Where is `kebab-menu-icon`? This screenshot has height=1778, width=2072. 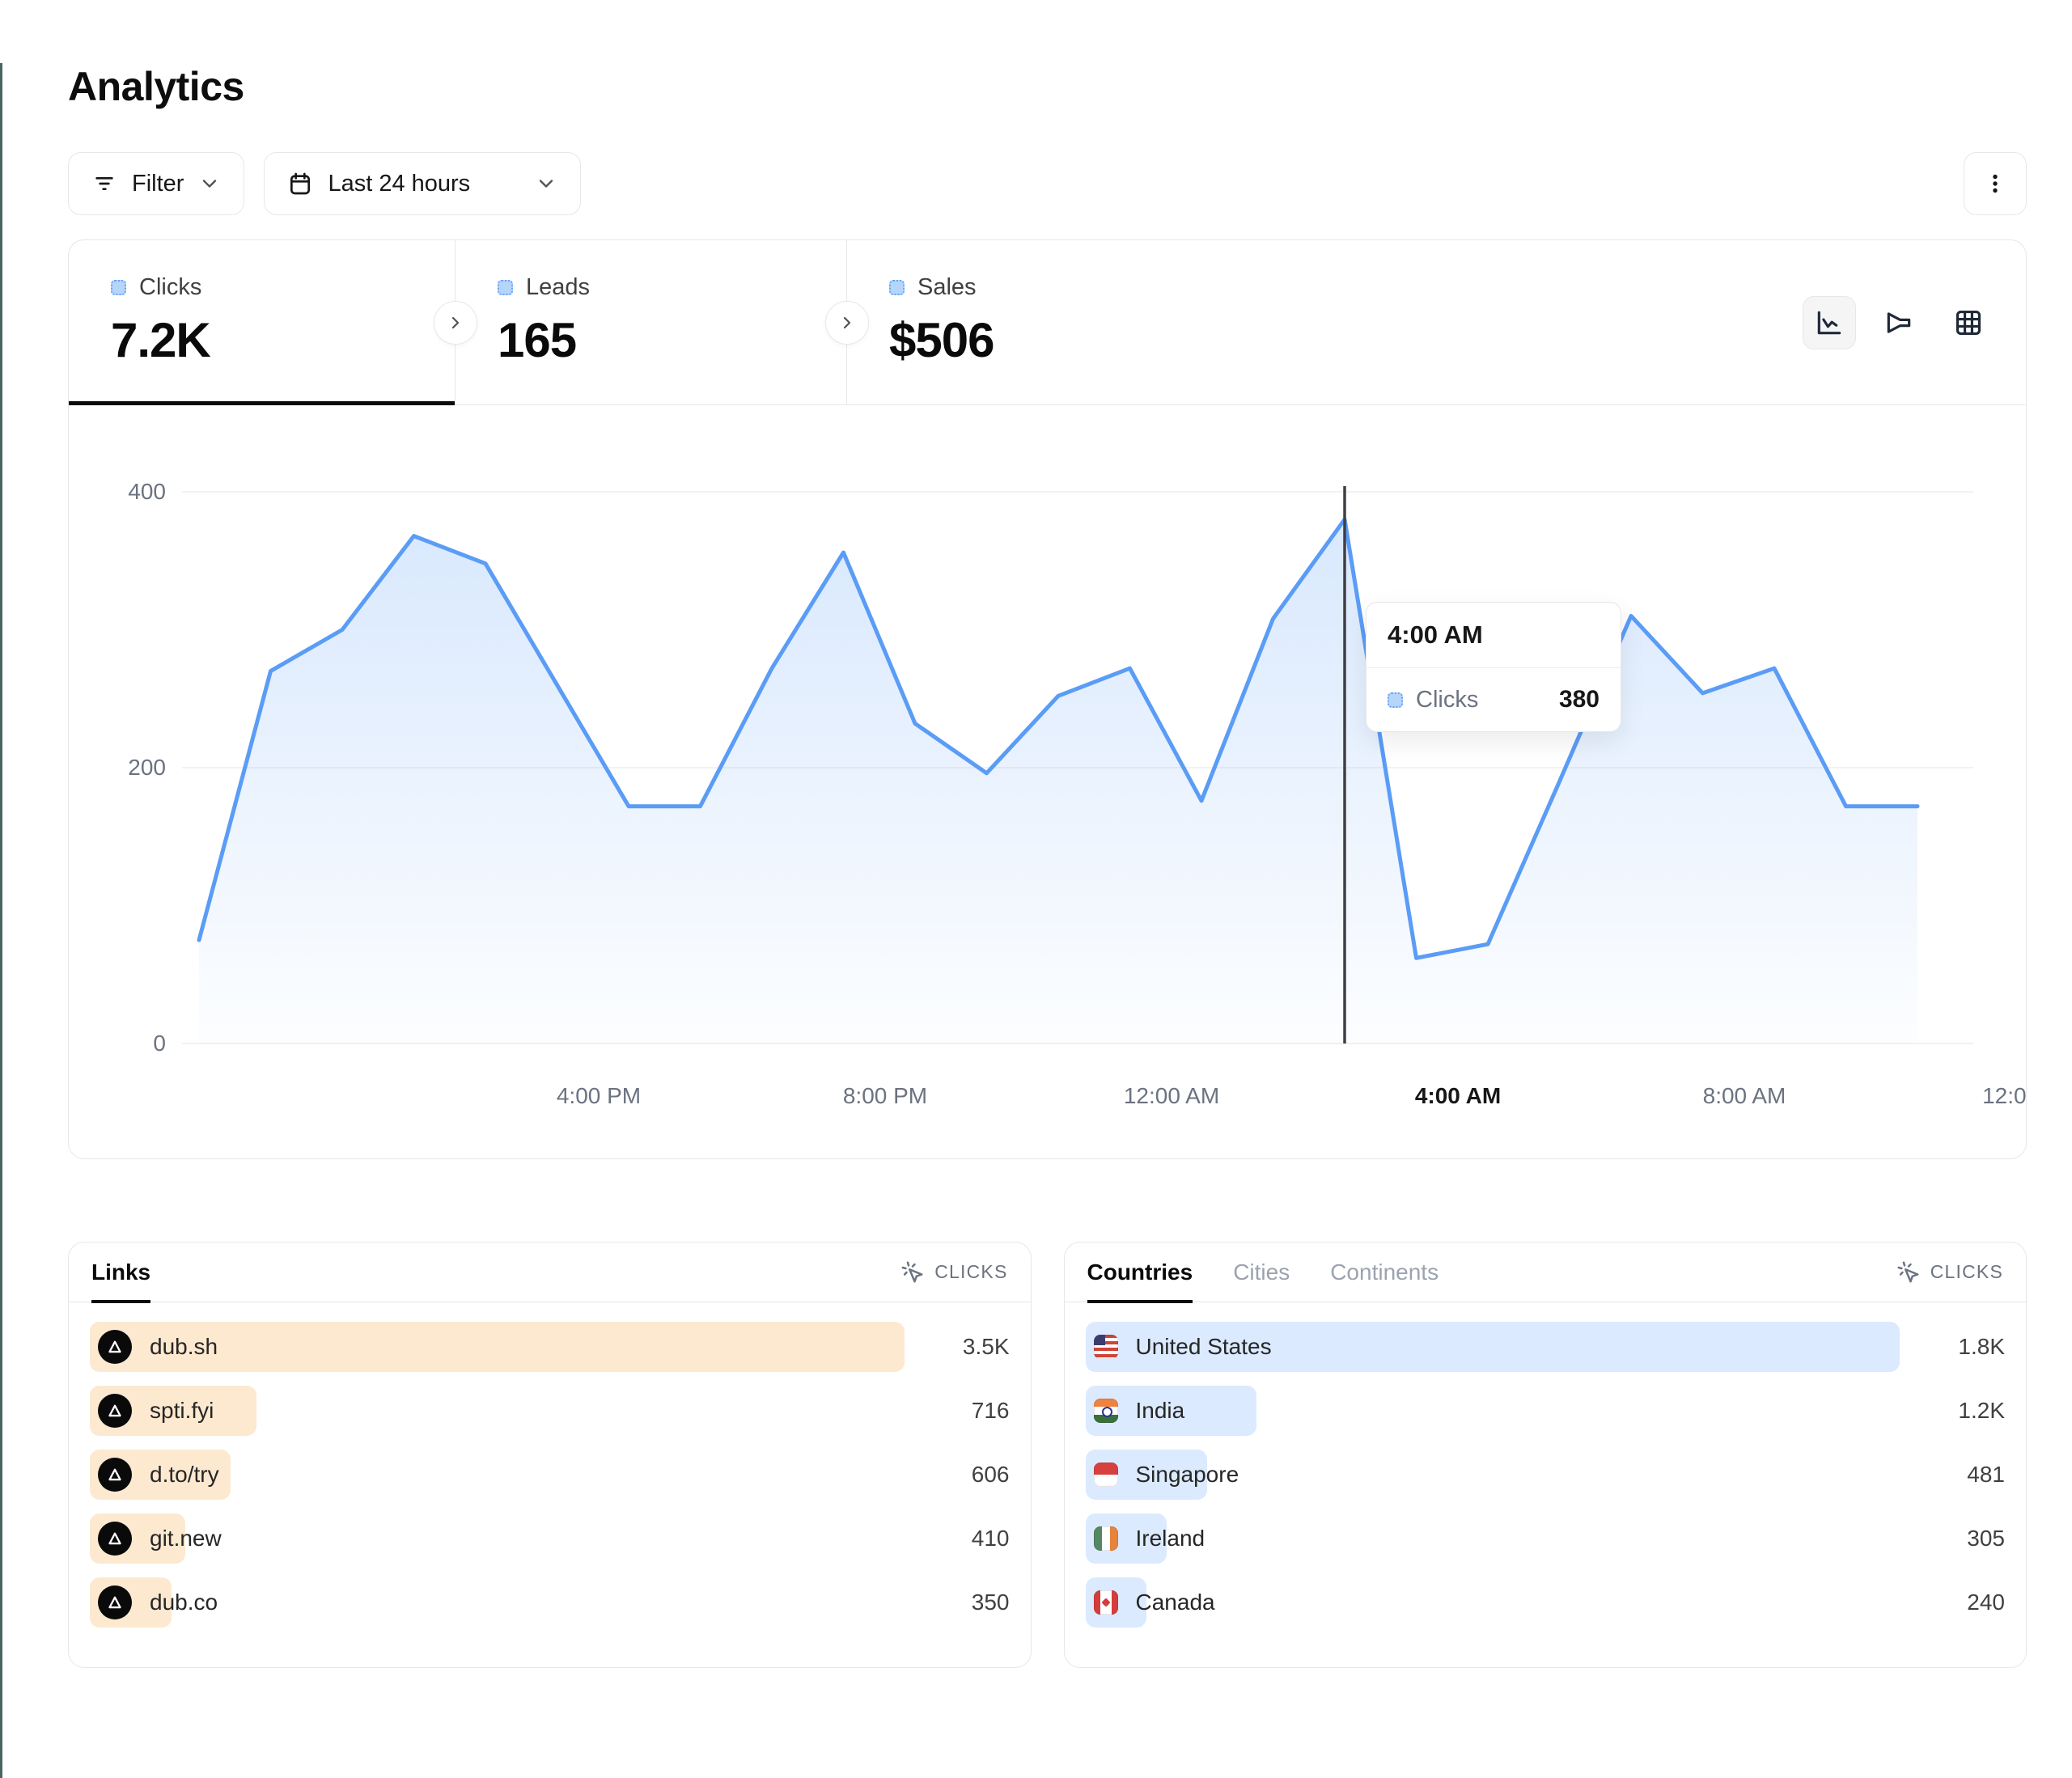
kebab-menu-icon is located at coordinates (1995, 184).